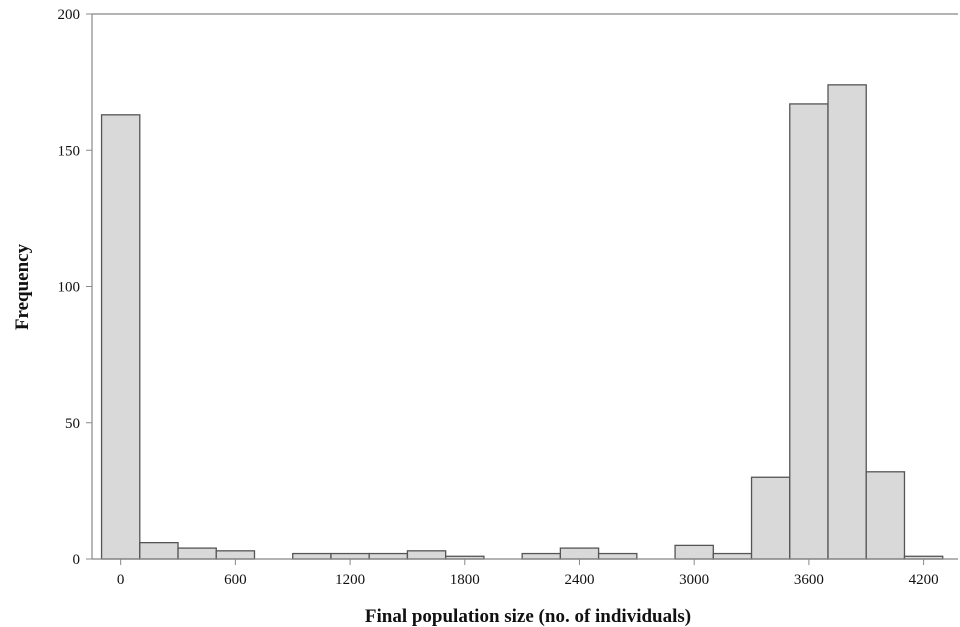  I want to click on x-tick-label: 4200, so click(924, 580).